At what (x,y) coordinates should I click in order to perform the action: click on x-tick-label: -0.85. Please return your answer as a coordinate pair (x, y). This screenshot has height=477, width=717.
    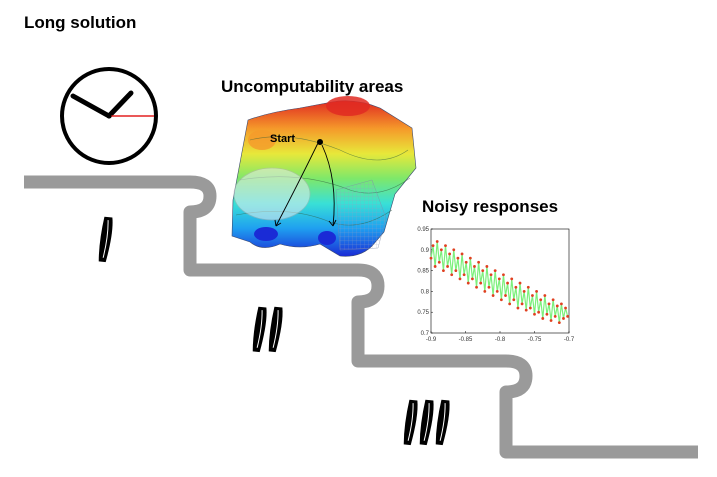
    Looking at the image, I should click on (466, 340).